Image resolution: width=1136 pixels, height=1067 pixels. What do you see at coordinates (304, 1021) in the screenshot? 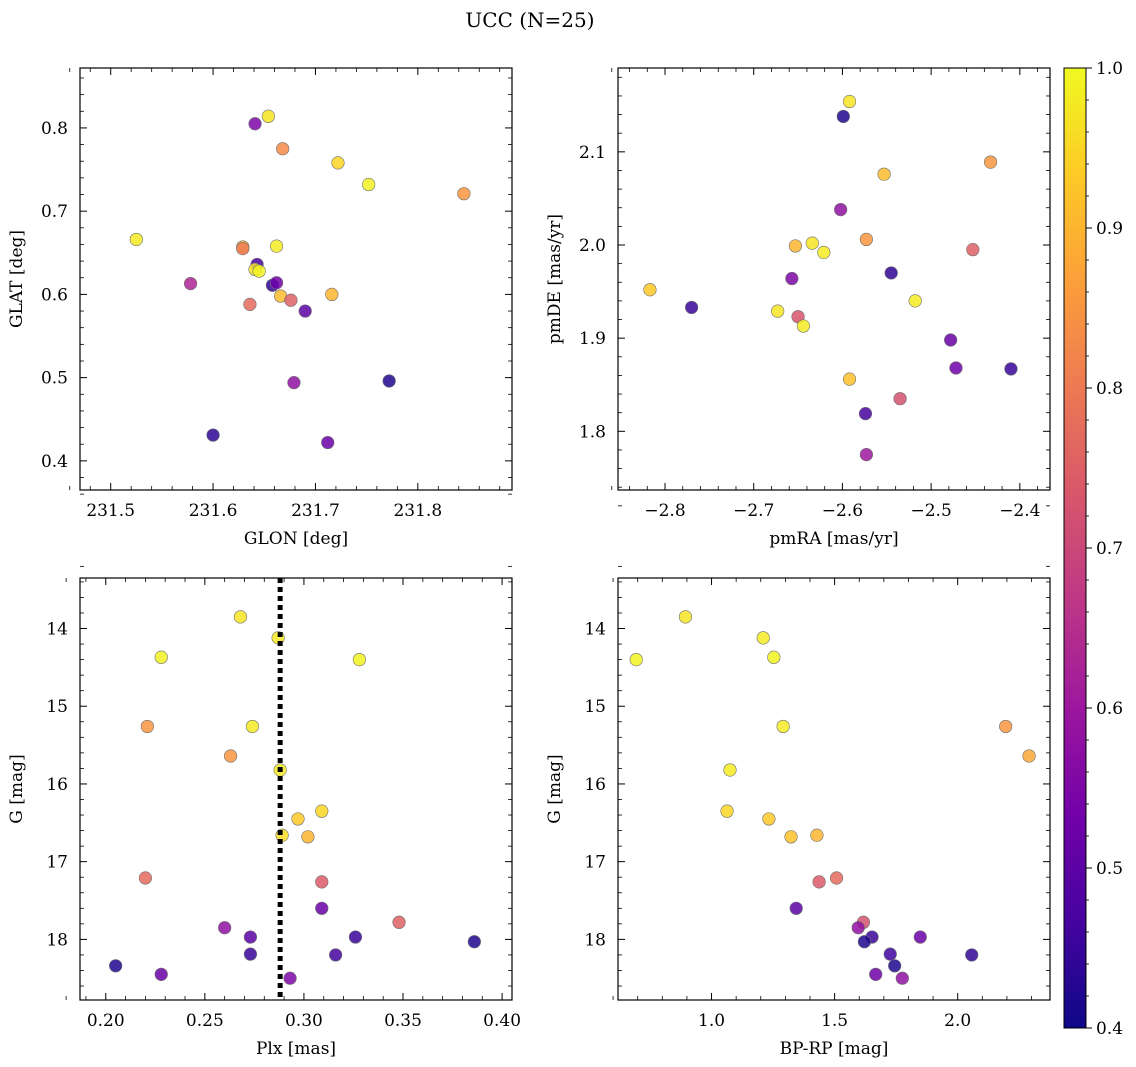
I see `x-tick-label: 0.30` at bounding box center [304, 1021].